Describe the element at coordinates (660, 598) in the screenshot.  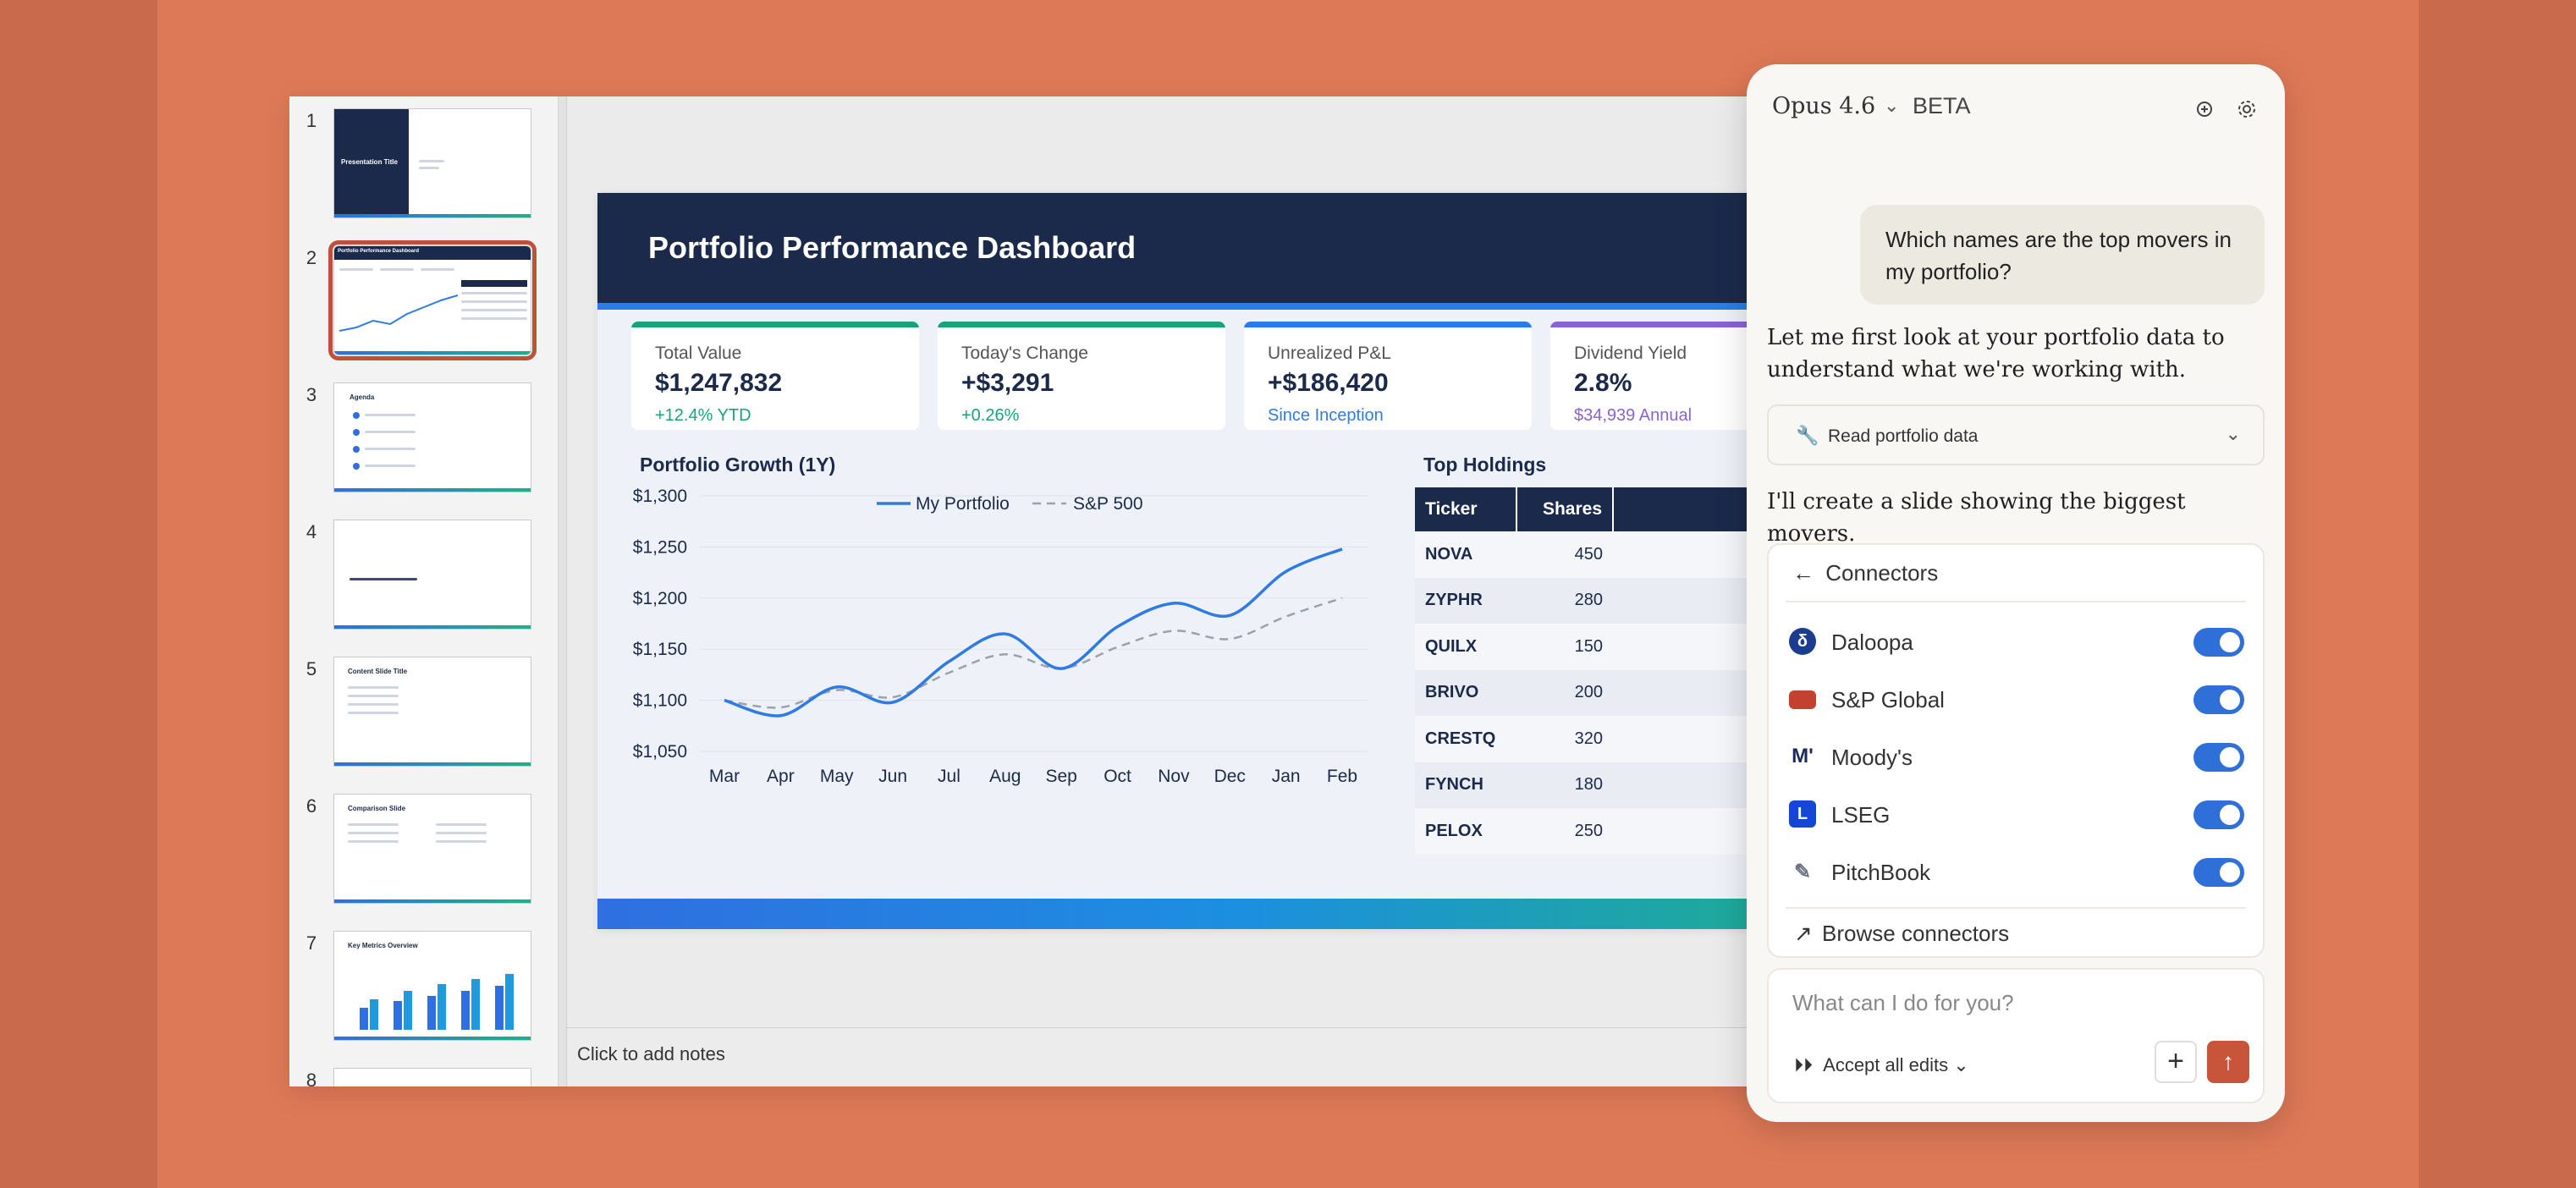
I see `y-tick-label: $1,200` at that location.